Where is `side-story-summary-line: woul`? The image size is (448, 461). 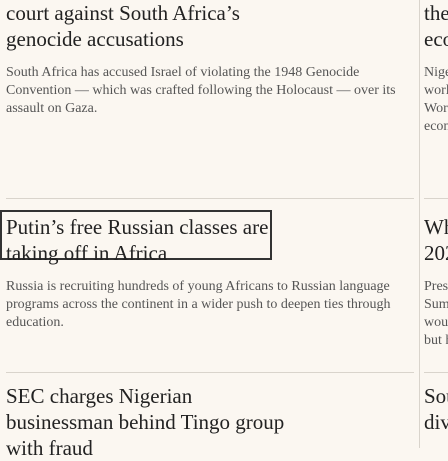 side-story-summary-line: woul is located at coordinates (436, 322).